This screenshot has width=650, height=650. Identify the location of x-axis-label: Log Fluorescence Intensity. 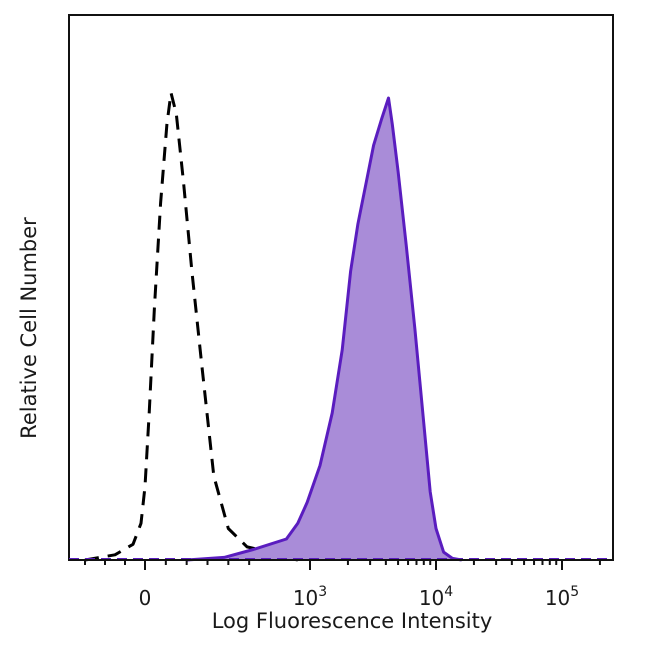
(352, 621).